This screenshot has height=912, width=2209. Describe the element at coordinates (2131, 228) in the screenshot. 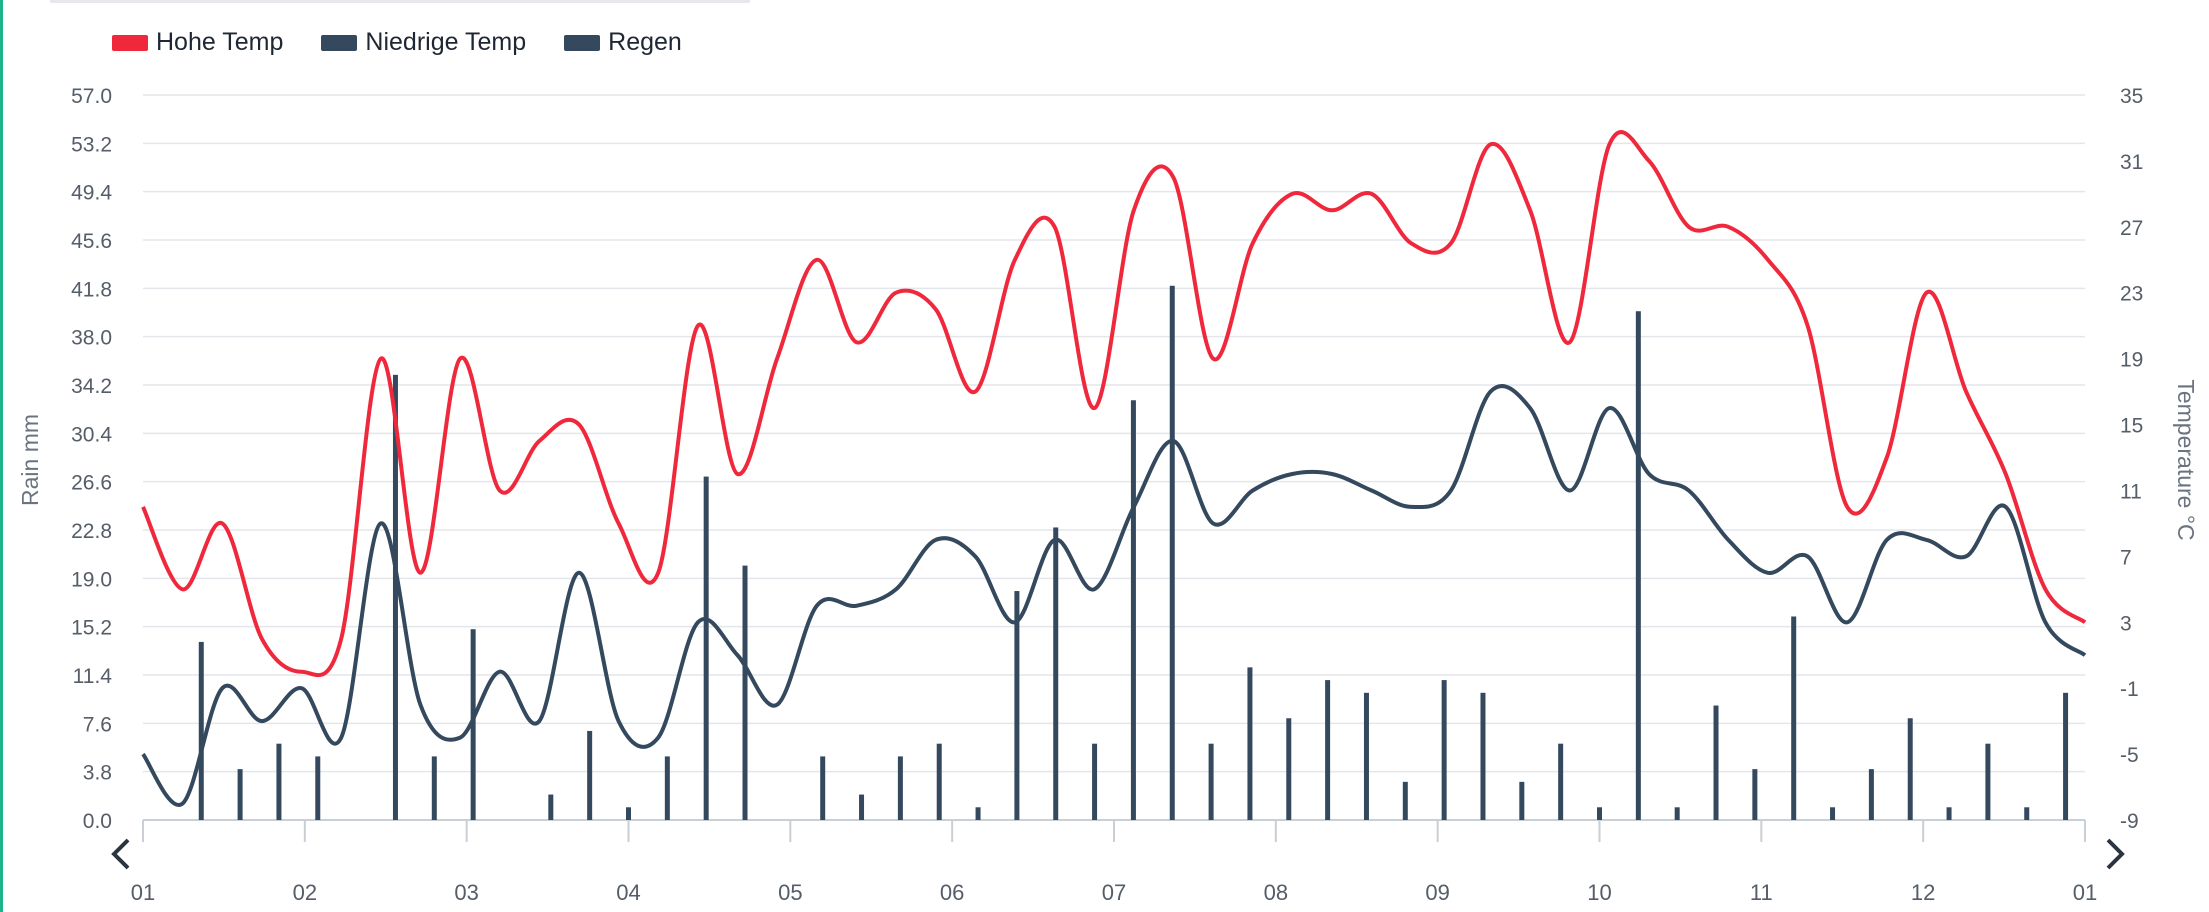

I see `y-right-tick-label: 27` at that location.